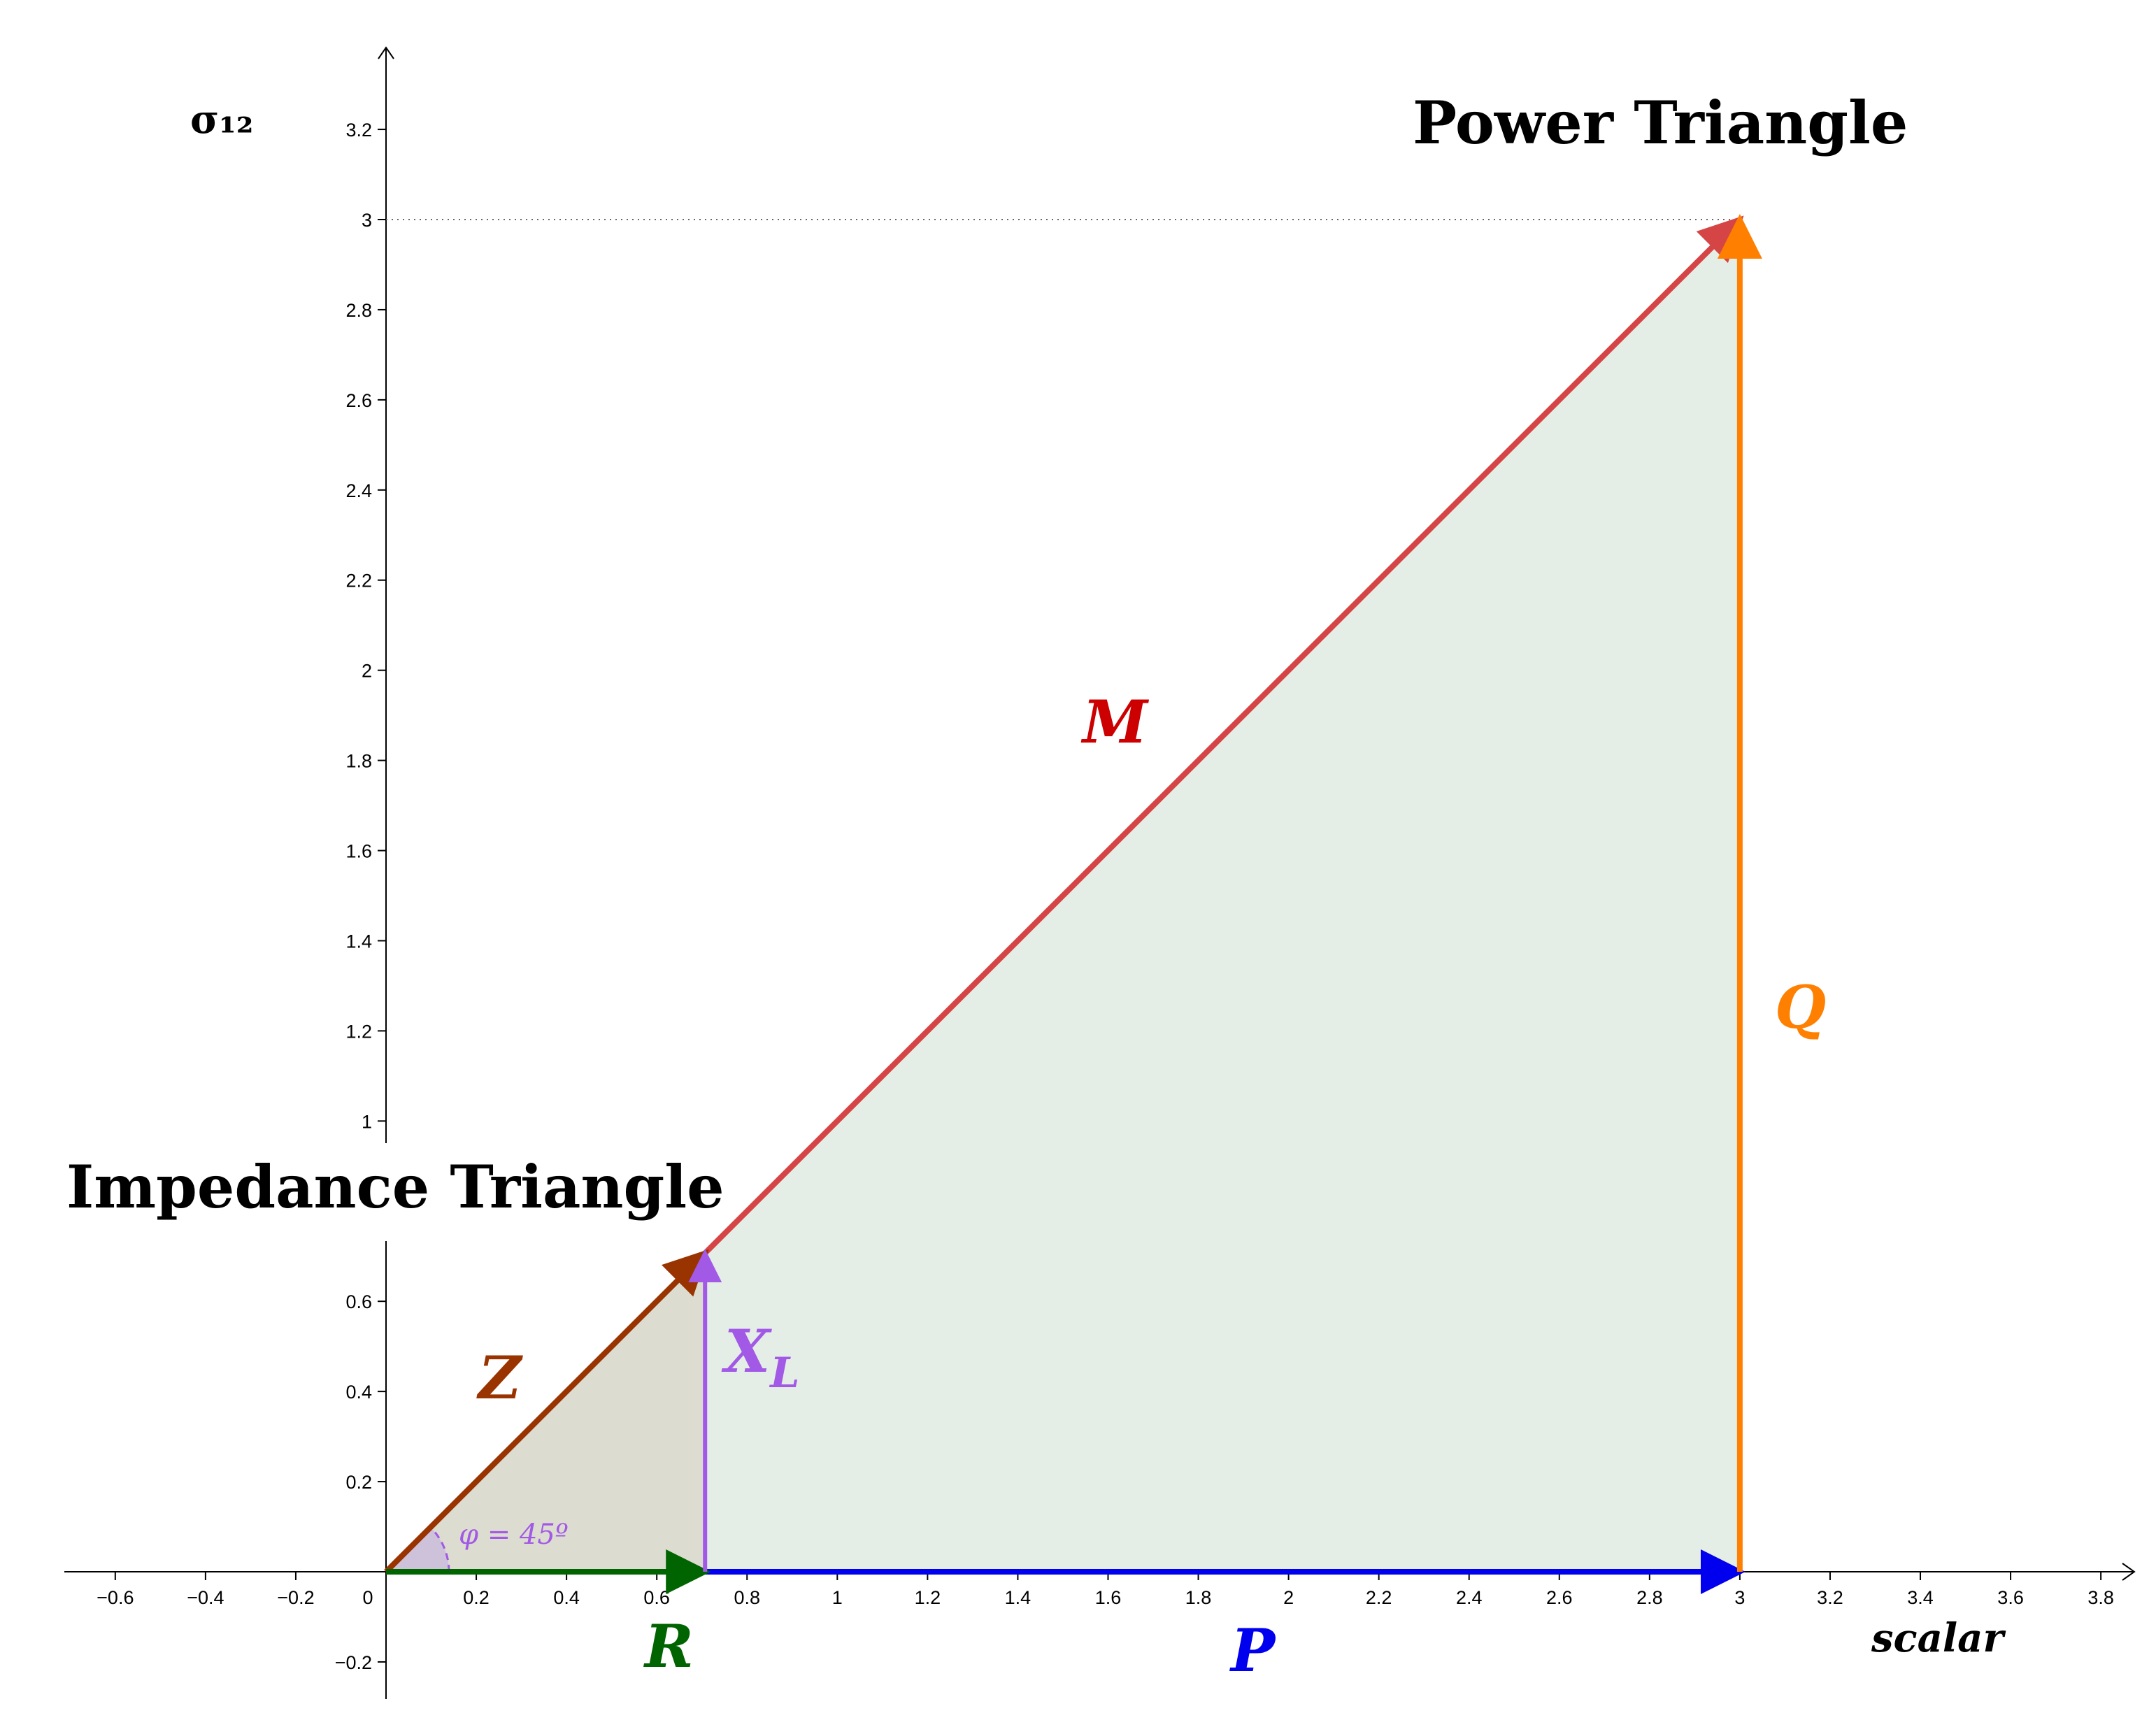 The width and height of the screenshot is (2156, 1713). What do you see at coordinates (115, 1597) in the screenshot?
I see `x-tick-label: −0.6` at bounding box center [115, 1597].